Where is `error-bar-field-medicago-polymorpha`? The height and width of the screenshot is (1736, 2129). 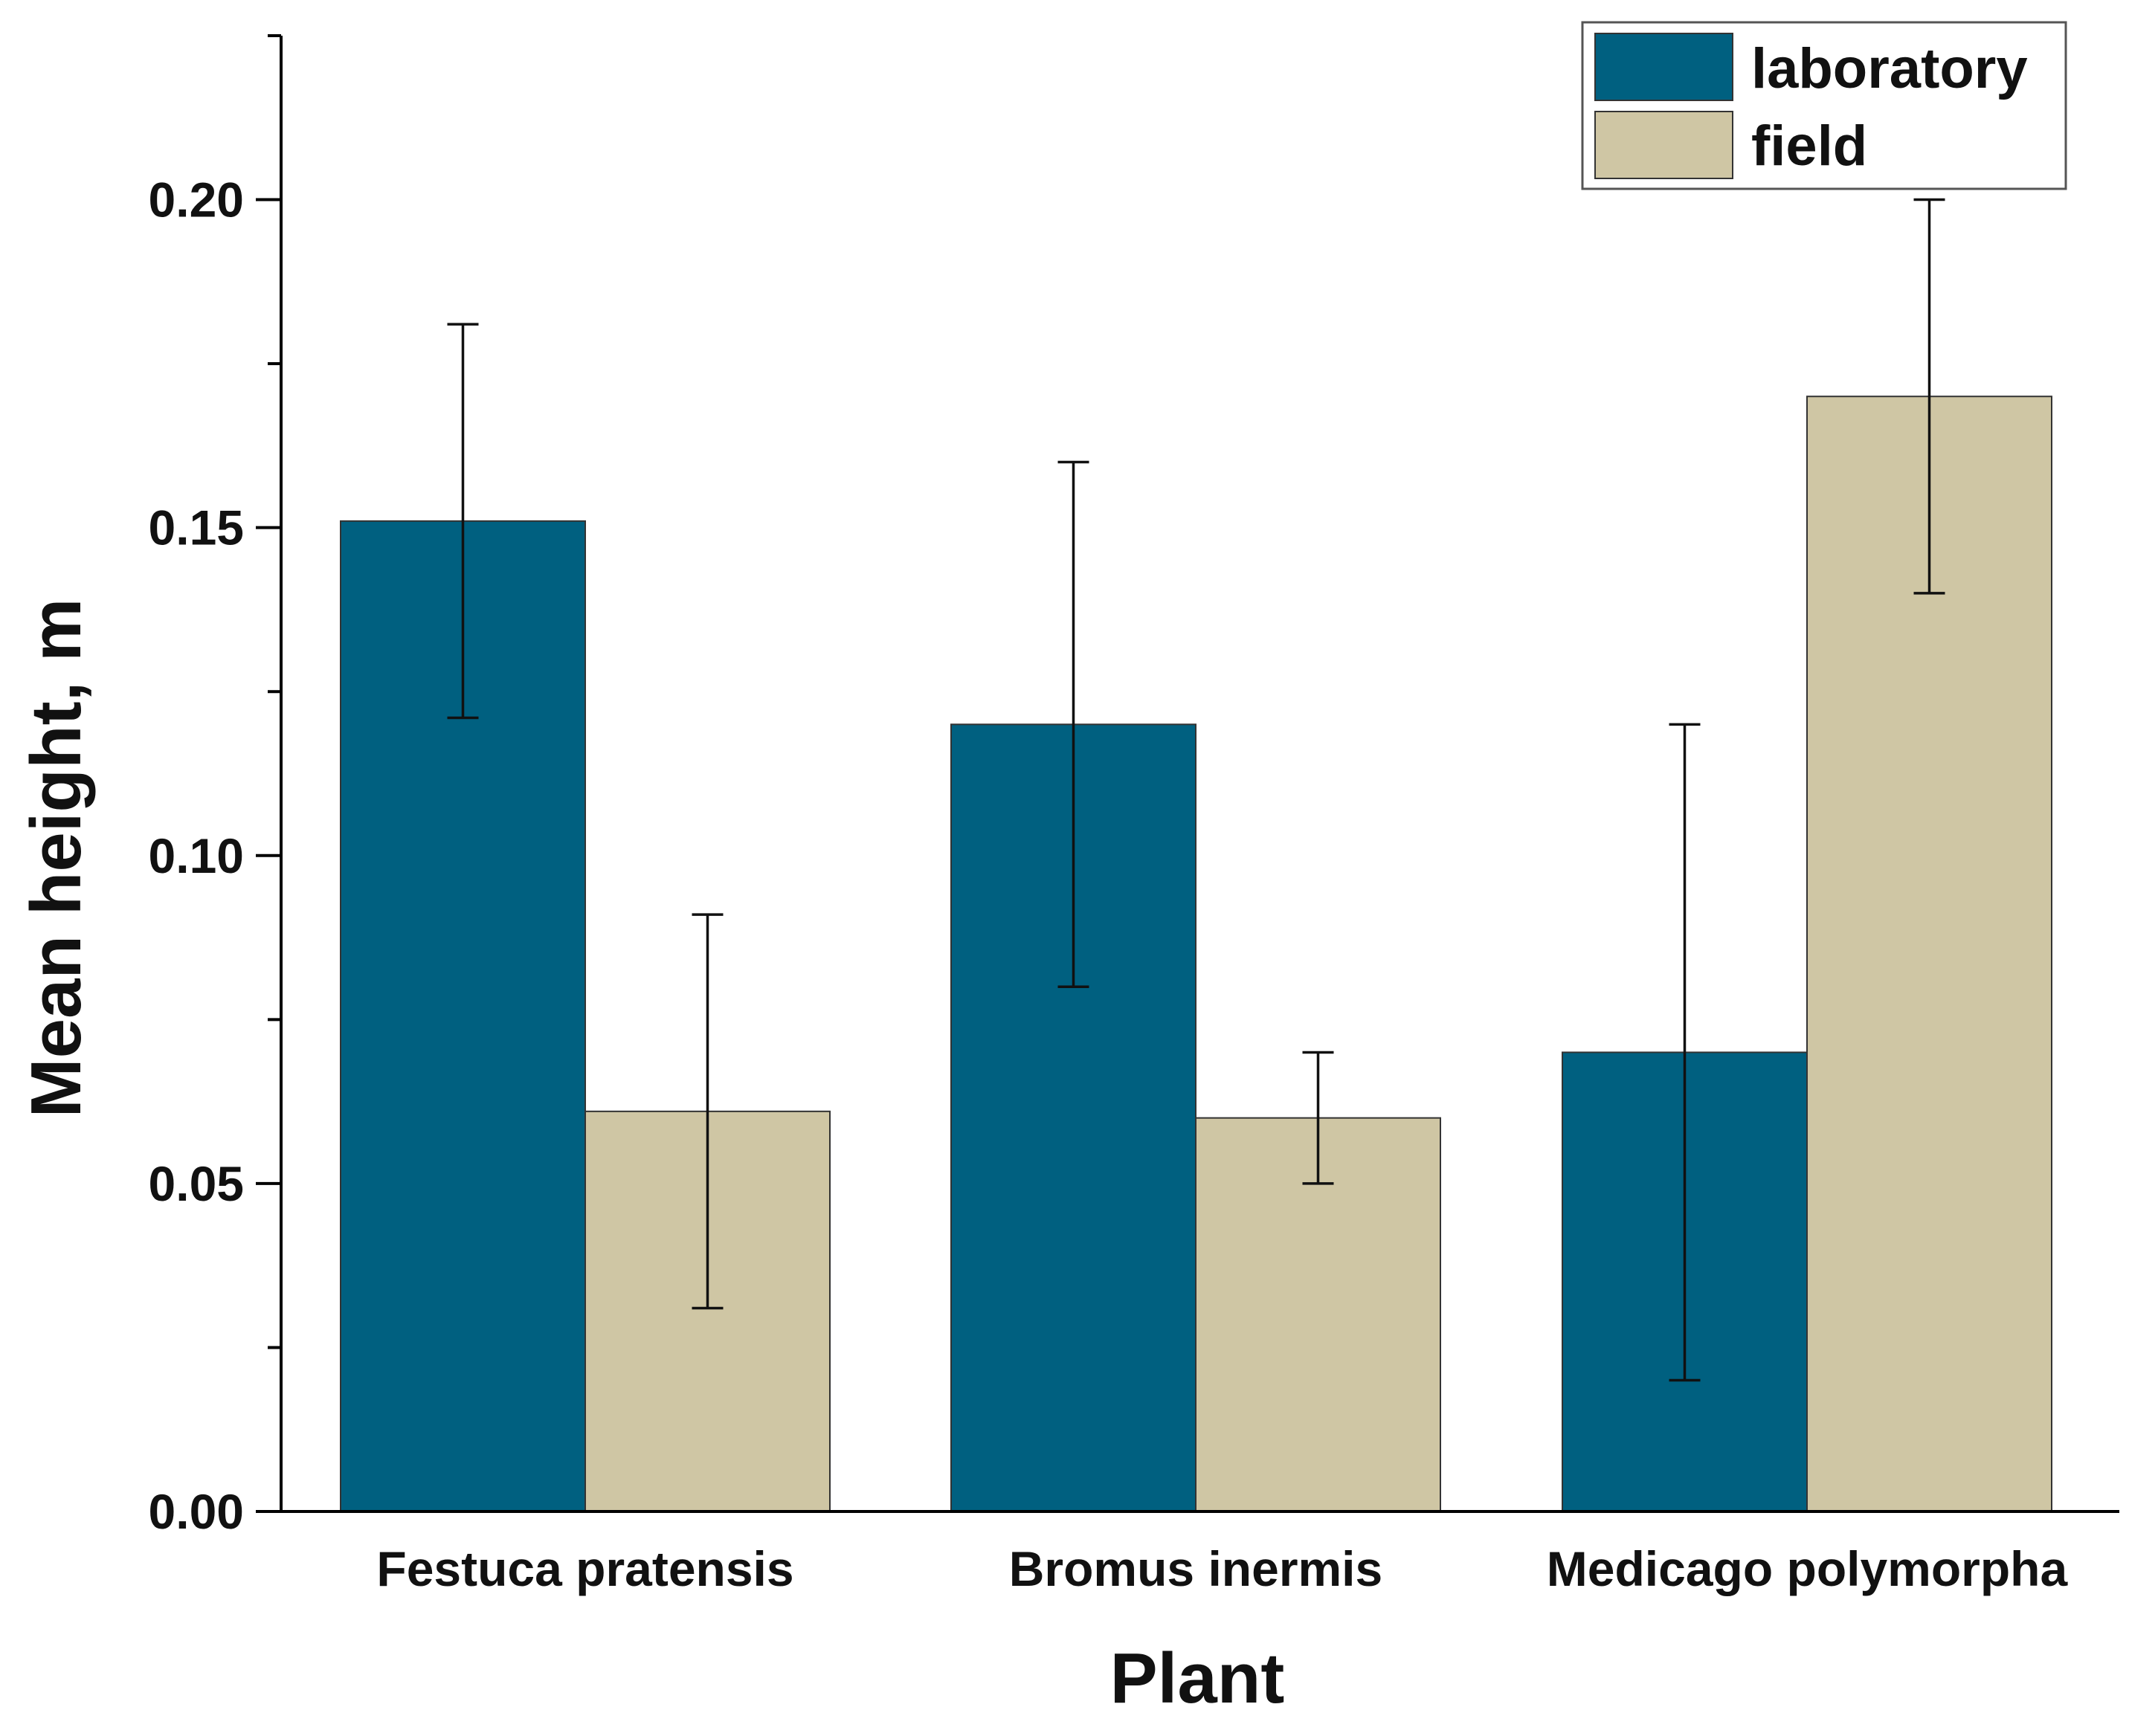
error-bar-field-medicago-polymorpha is located at coordinates (1929, 396).